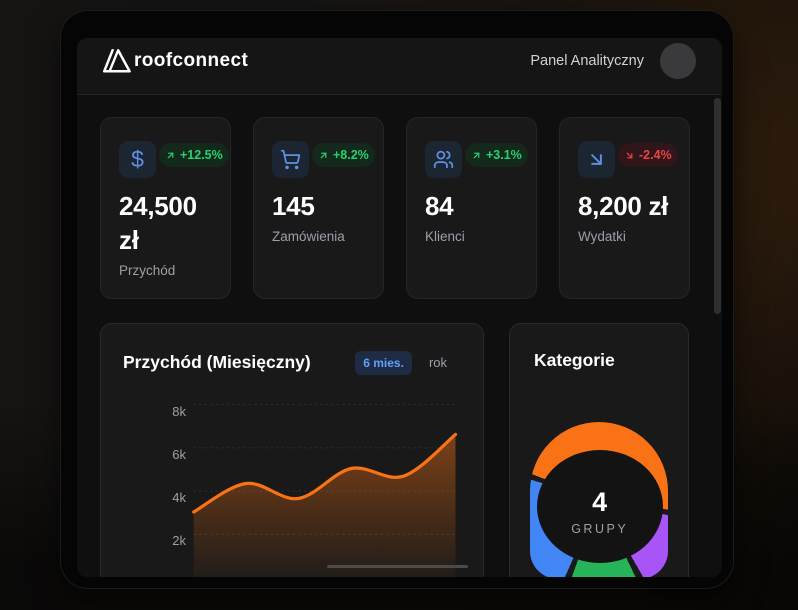  What do you see at coordinates (179, 540) in the screenshot?
I see `svg-text: 2k` at bounding box center [179, 540].